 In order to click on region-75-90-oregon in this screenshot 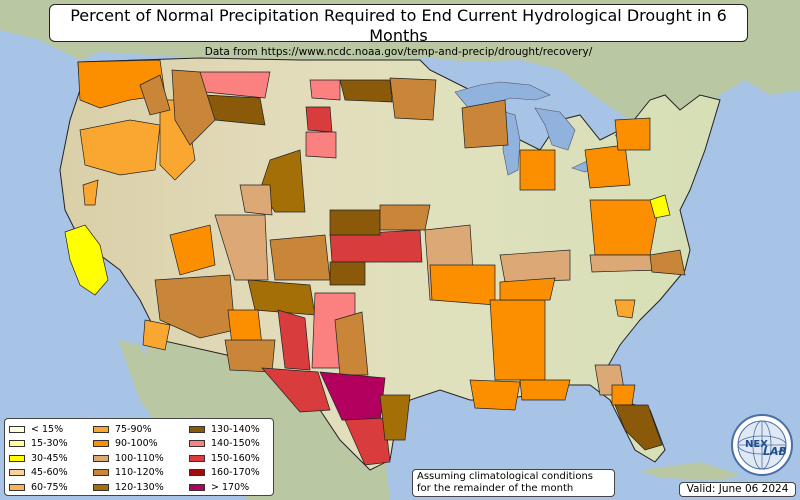, I will do `click(120, 147)`.